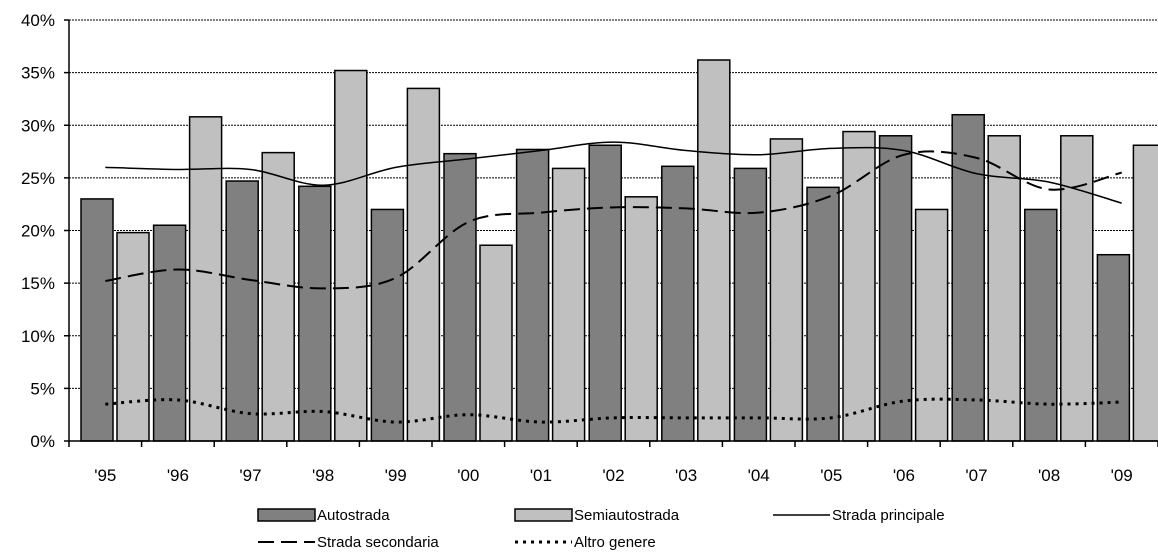 The height and width of the screenshot is (555, 1158). I want to click on y-tick-label: 20%, so click(38, 231).